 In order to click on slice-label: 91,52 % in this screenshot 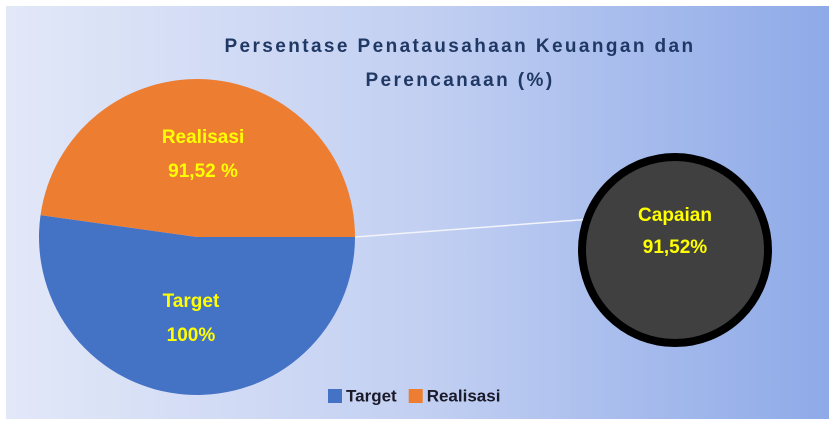, I will do `click(203, 171)`.